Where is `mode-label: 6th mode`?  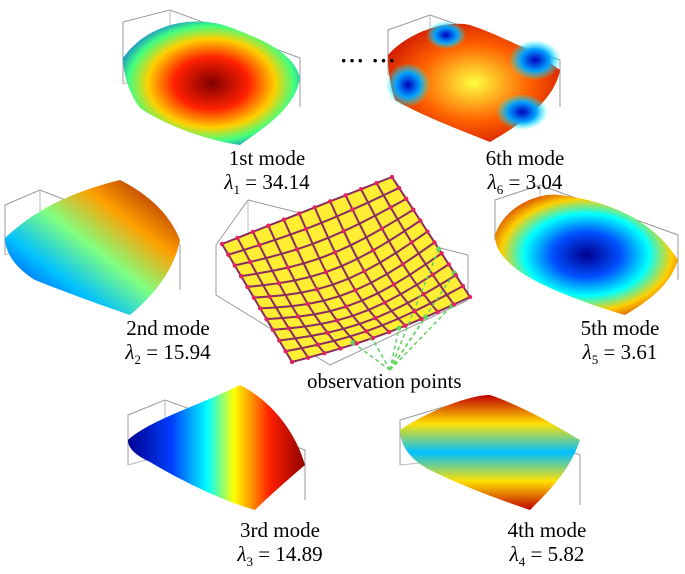 mode-label: 6th mode is located at coordinates (525, 158).